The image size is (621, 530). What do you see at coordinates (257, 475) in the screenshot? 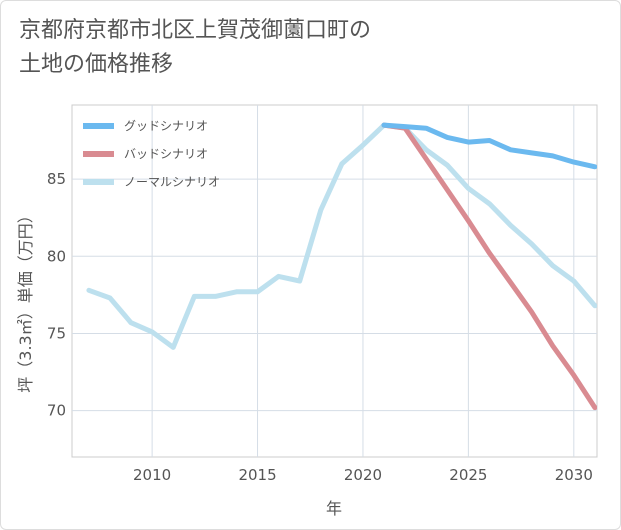
I see `x-tick-label: 2015` at bounding box center [257, 475].